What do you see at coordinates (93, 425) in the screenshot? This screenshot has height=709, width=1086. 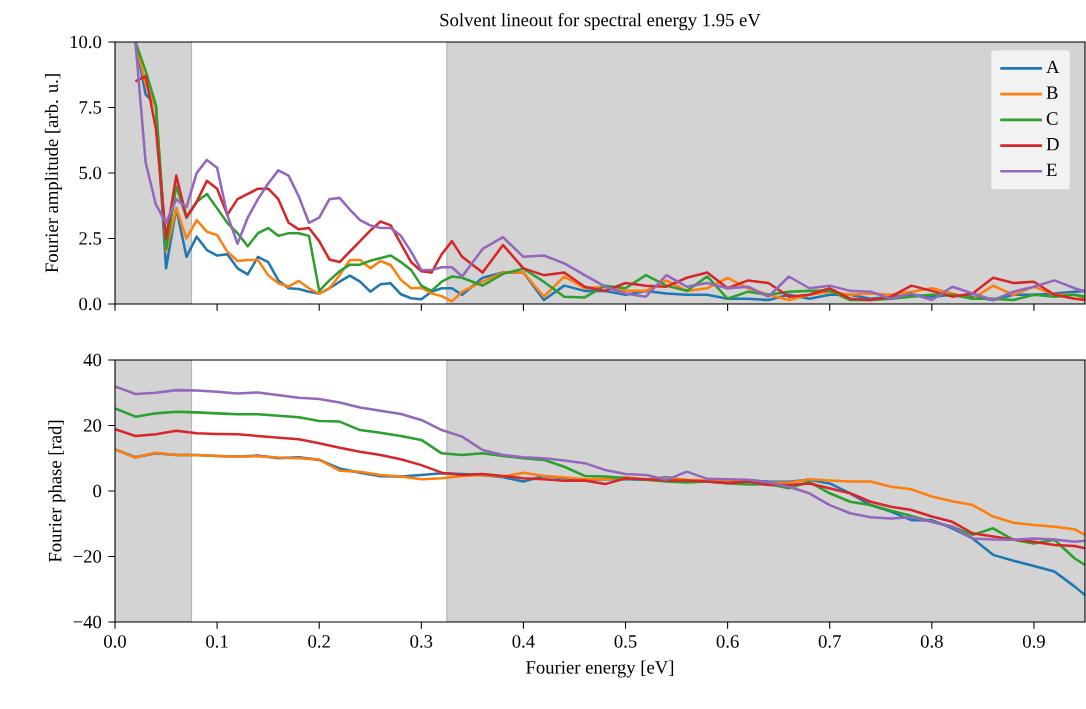 I see `y-tick-label: 20` at bounding box center [93, 425].